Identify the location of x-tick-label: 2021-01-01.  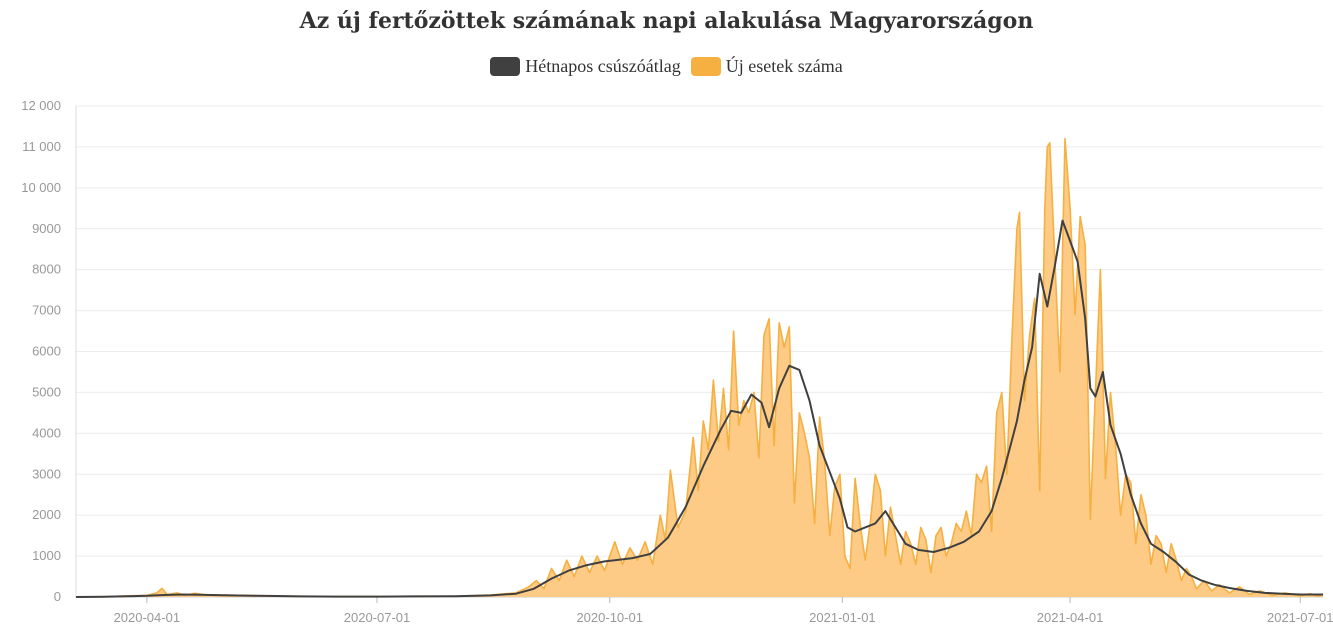
(842, 617).